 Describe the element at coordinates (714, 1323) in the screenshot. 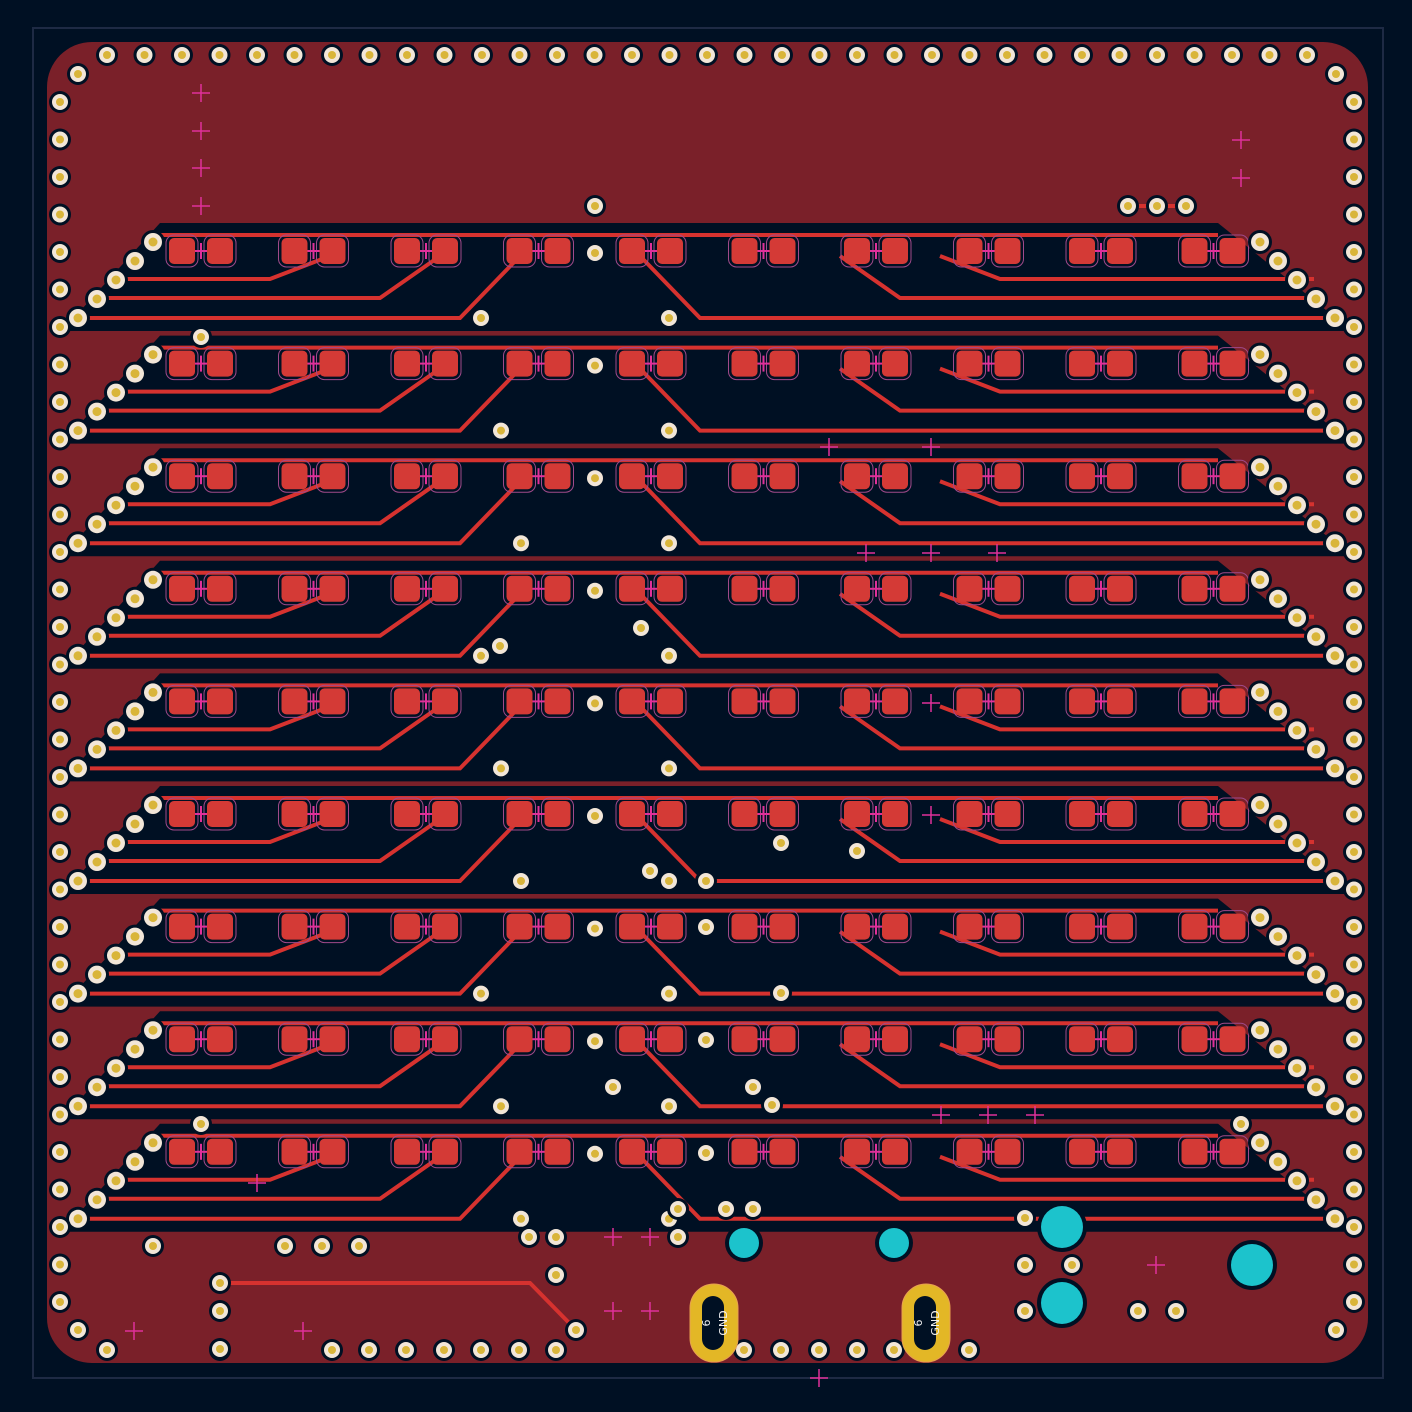

I see `connector-j1: 6 GND` at that location.